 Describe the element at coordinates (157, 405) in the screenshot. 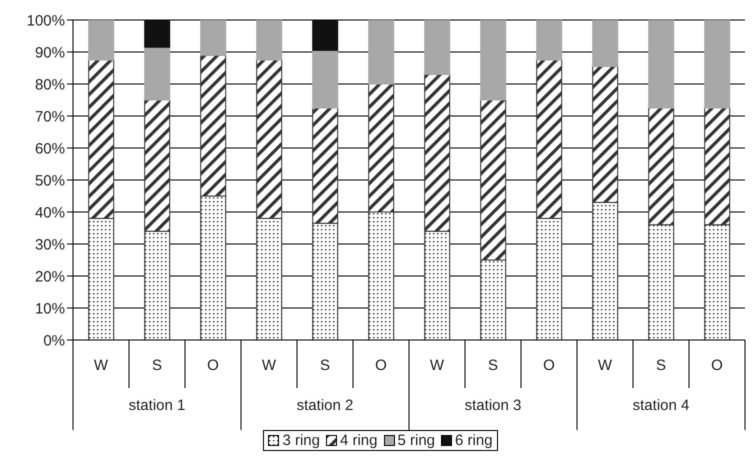

I see `text: station 1` at that location.